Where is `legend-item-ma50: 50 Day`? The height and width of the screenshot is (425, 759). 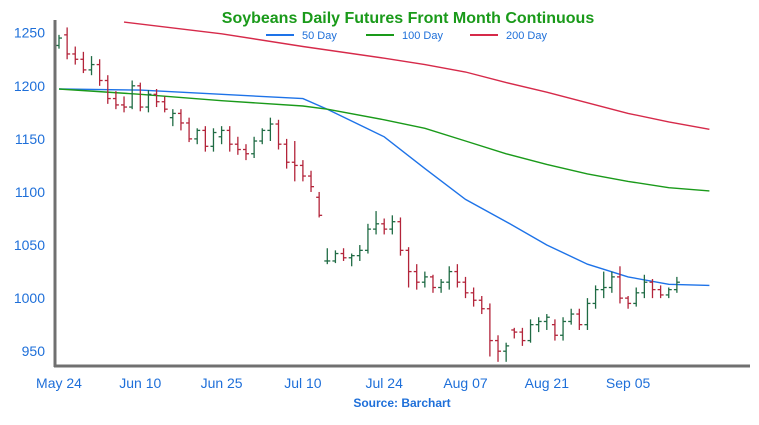
legend-item-ma50: 50 Day is located at coordinates (301, 36).